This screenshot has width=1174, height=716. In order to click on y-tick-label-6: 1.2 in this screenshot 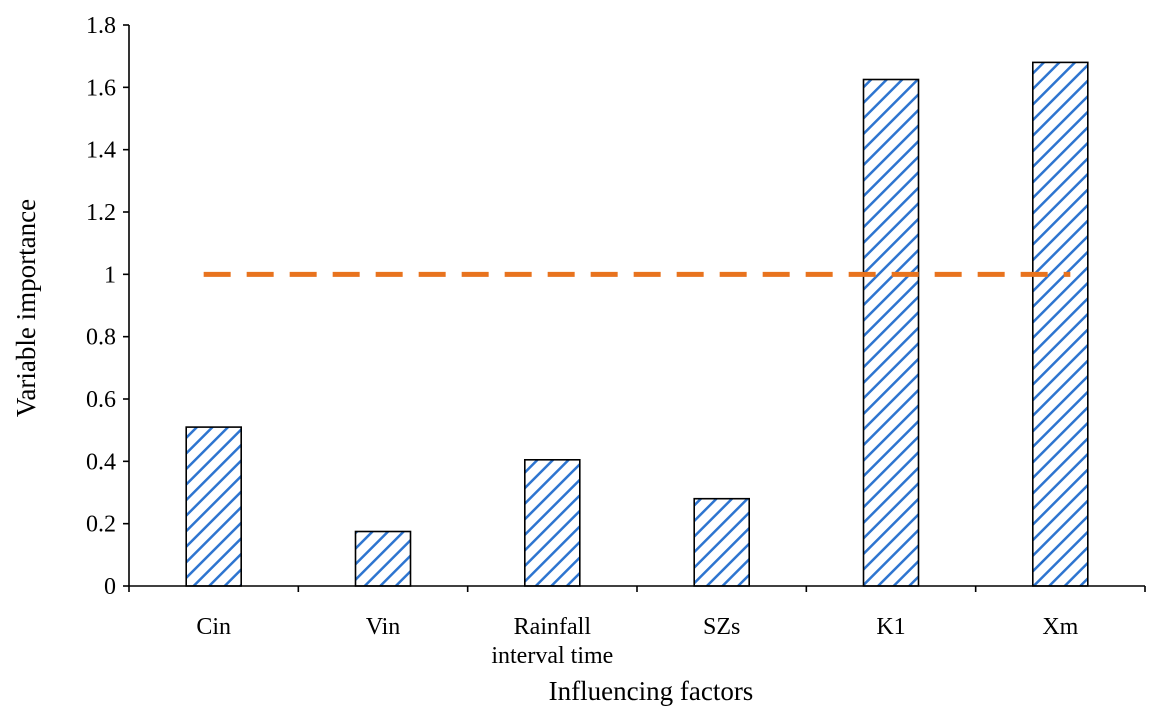, I will do `click(101, 213)`.